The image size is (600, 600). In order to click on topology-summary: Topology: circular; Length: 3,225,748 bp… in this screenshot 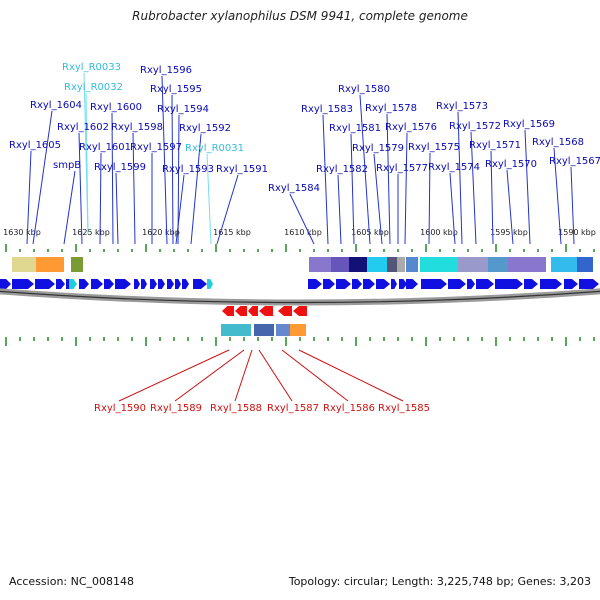, I will do `click(439, 581)`.